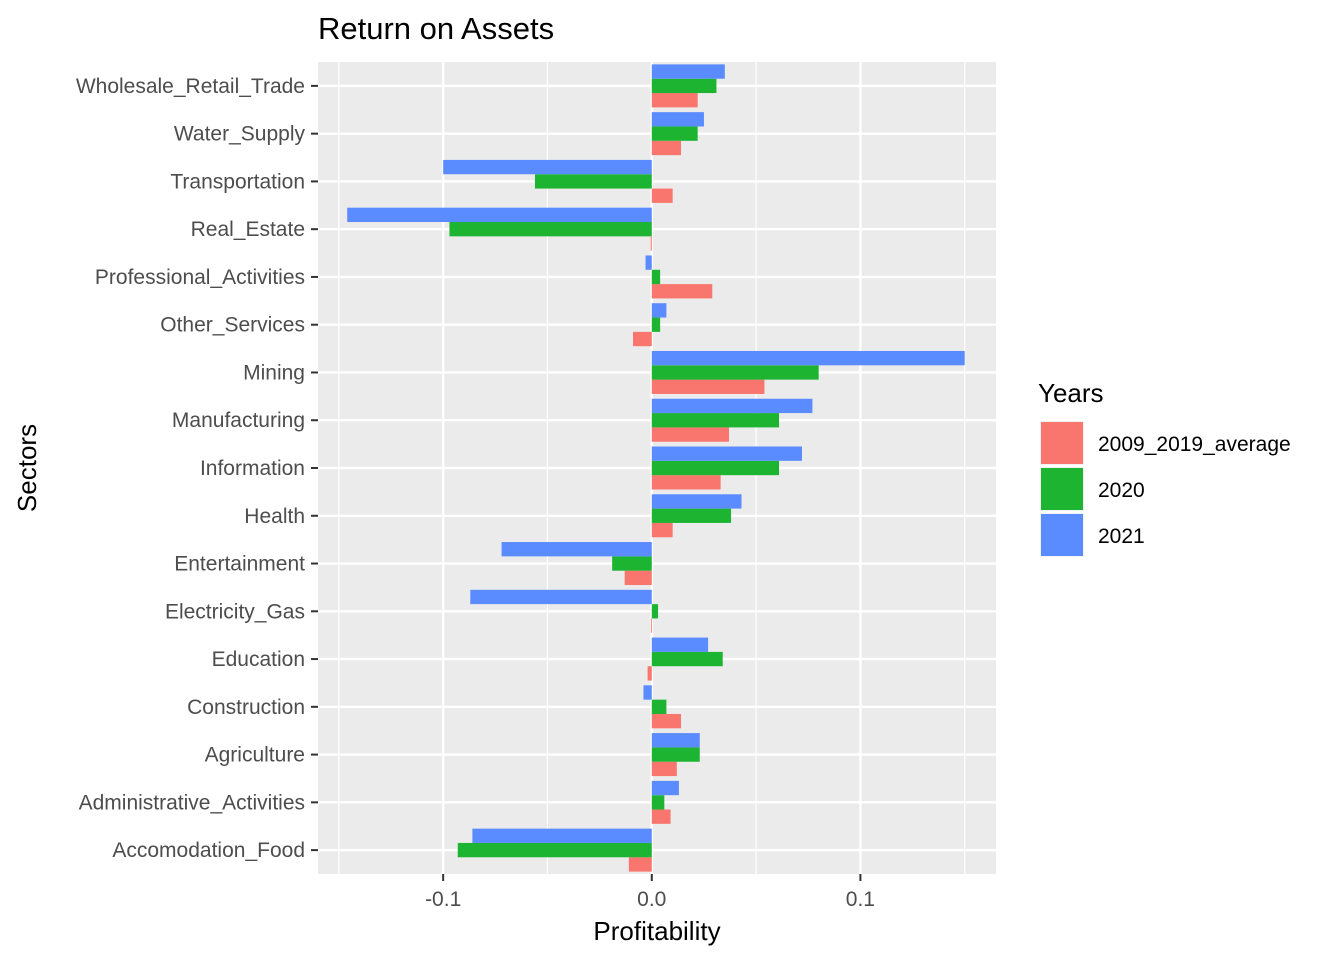 The image size is (1344, 960). I want to click on y-tick-label: Information, so click(252, 468).